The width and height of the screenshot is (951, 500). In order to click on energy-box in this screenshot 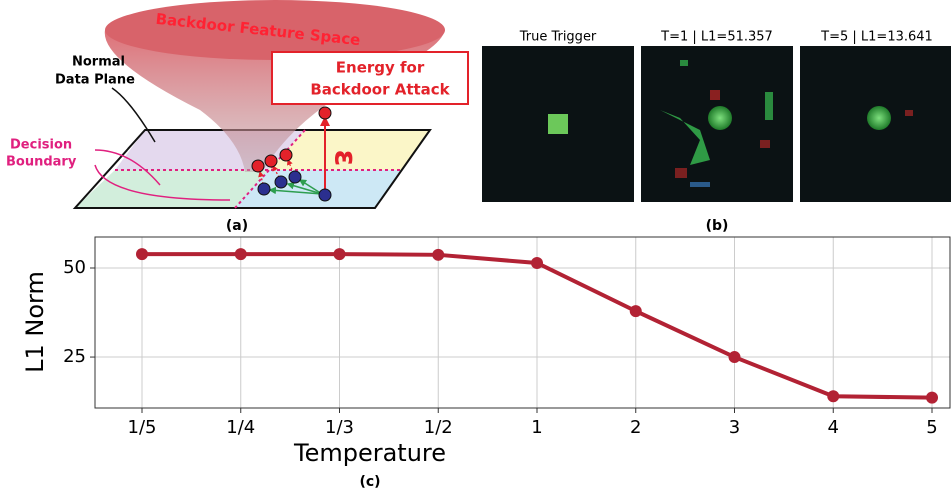, I will do `click(370, 78)`.